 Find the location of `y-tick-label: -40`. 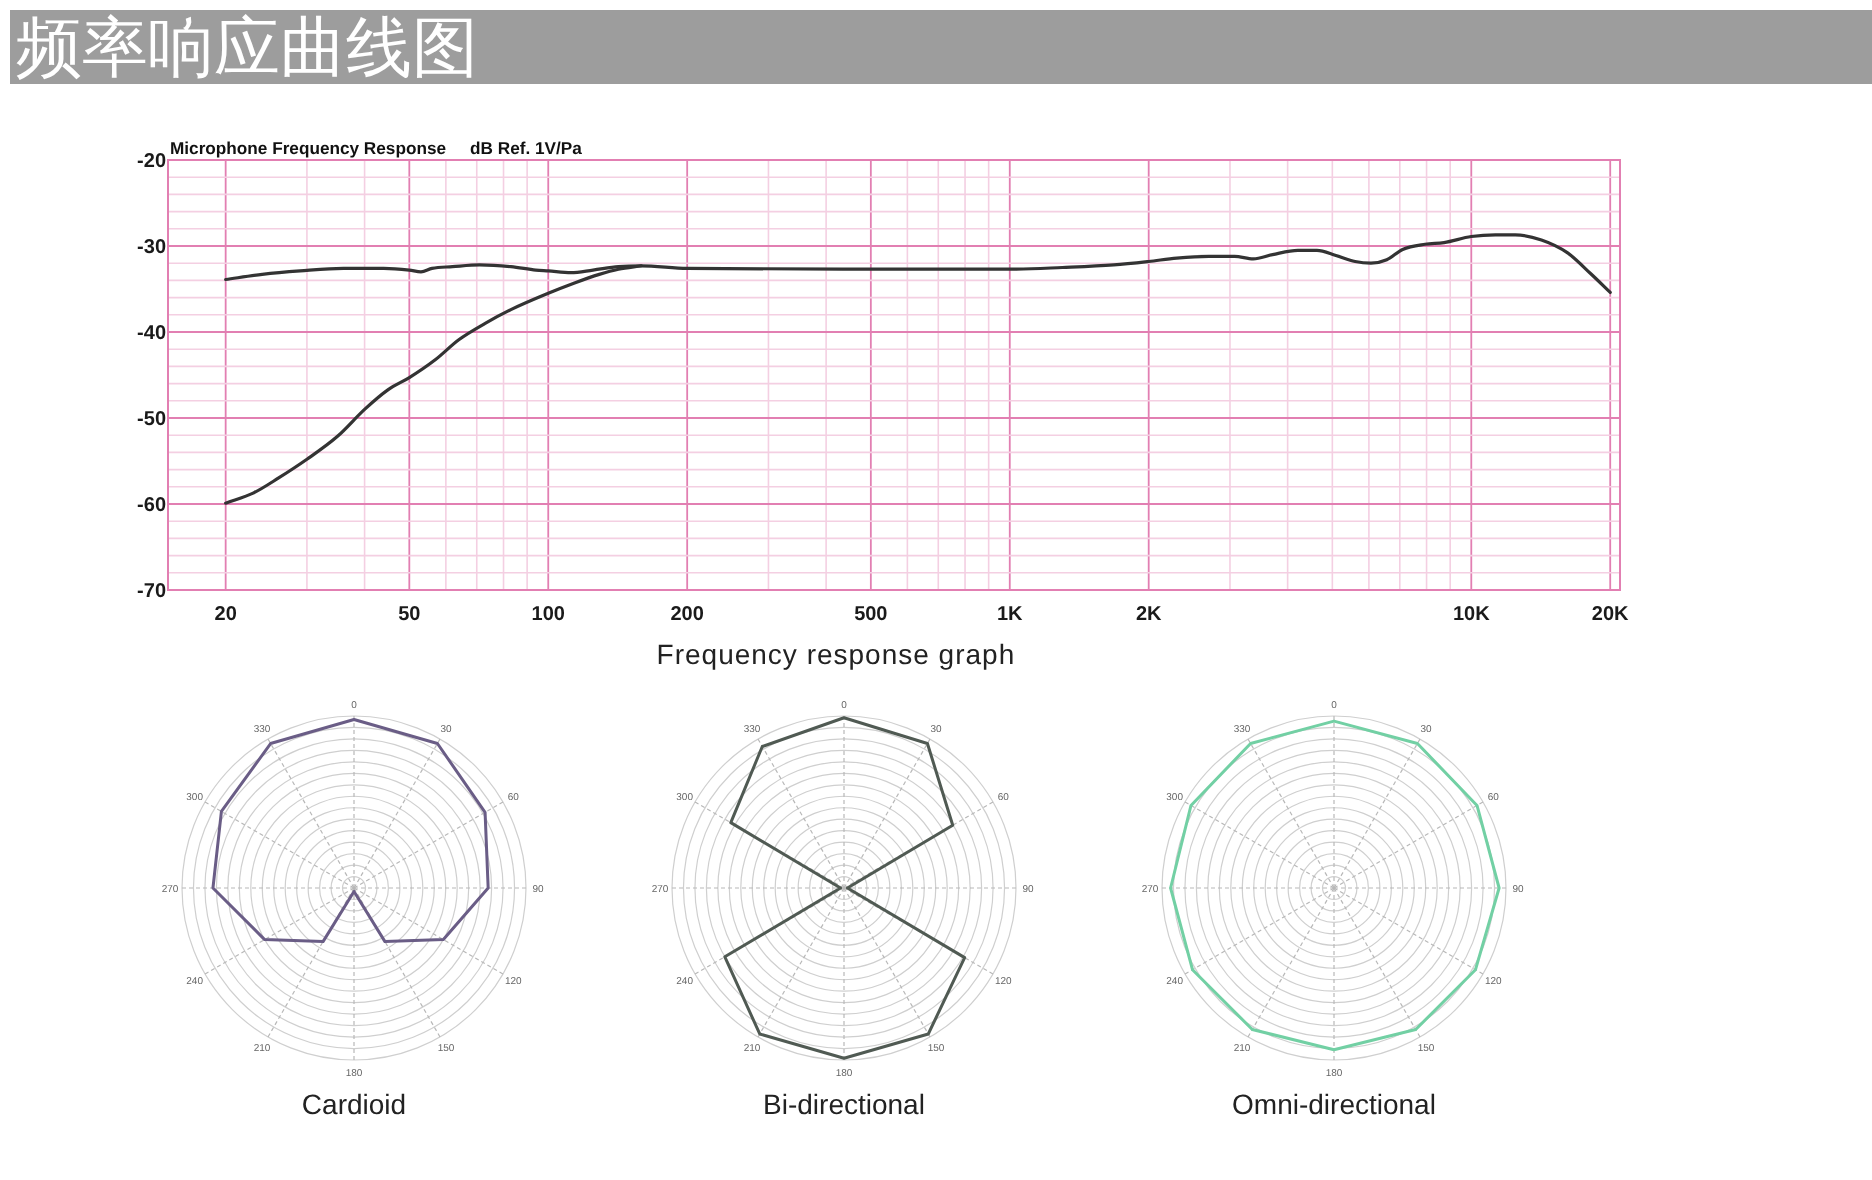

y-tick-label: -40 is located at coordinates (152, 334).